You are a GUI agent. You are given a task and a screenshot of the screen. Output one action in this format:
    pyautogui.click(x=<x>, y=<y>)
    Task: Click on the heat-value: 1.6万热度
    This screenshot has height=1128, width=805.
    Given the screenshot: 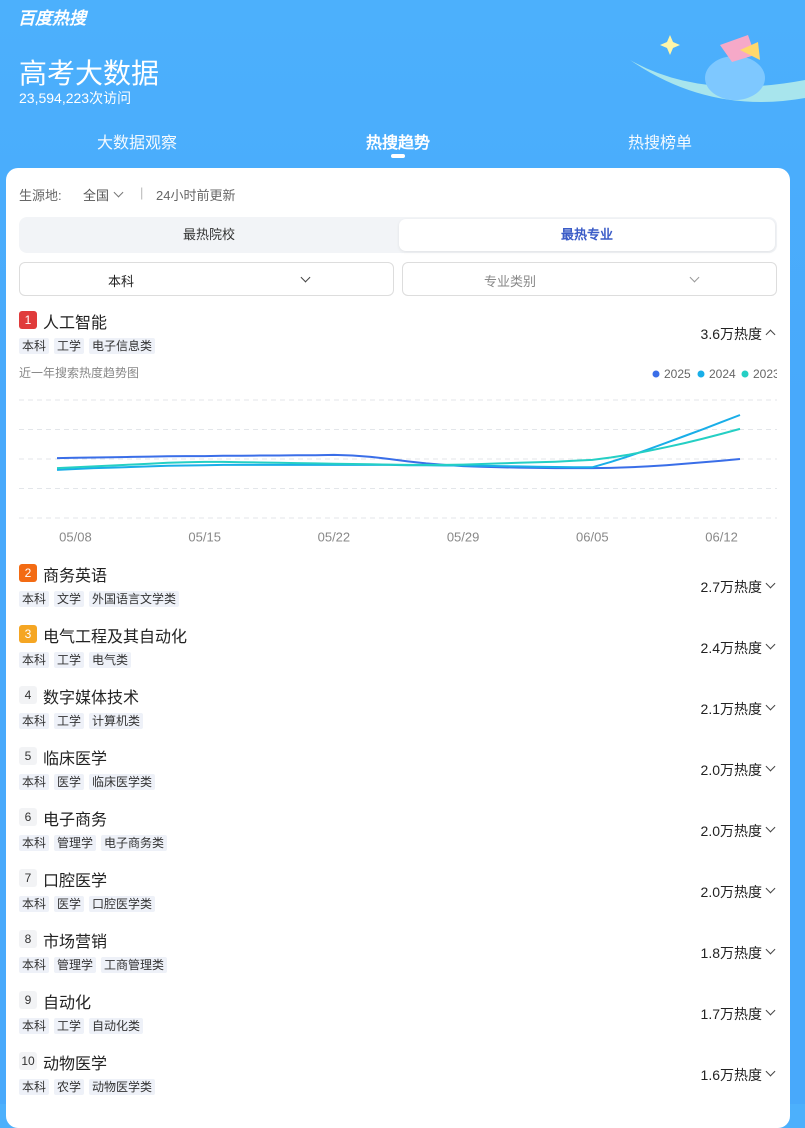 What is the action you would take?
    pyautogui.click(x=731, y=1075)
    